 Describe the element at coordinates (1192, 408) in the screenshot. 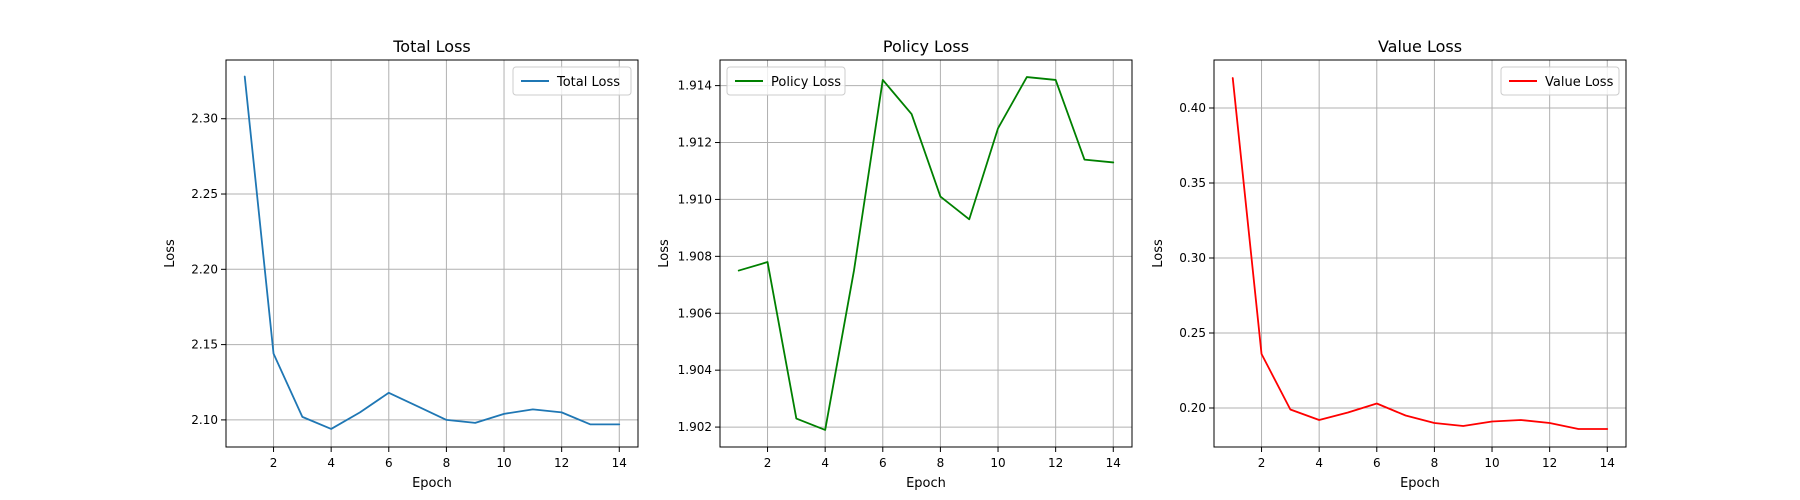

I see `value-loss-y-tick-label: 0.20` at that location.